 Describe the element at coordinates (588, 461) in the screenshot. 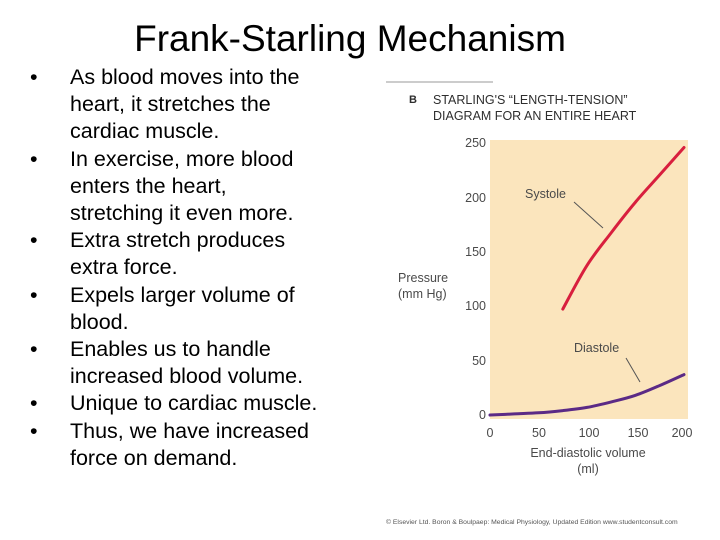

I see `x-axis-label: End-diastolic volume (ml)` at that location.